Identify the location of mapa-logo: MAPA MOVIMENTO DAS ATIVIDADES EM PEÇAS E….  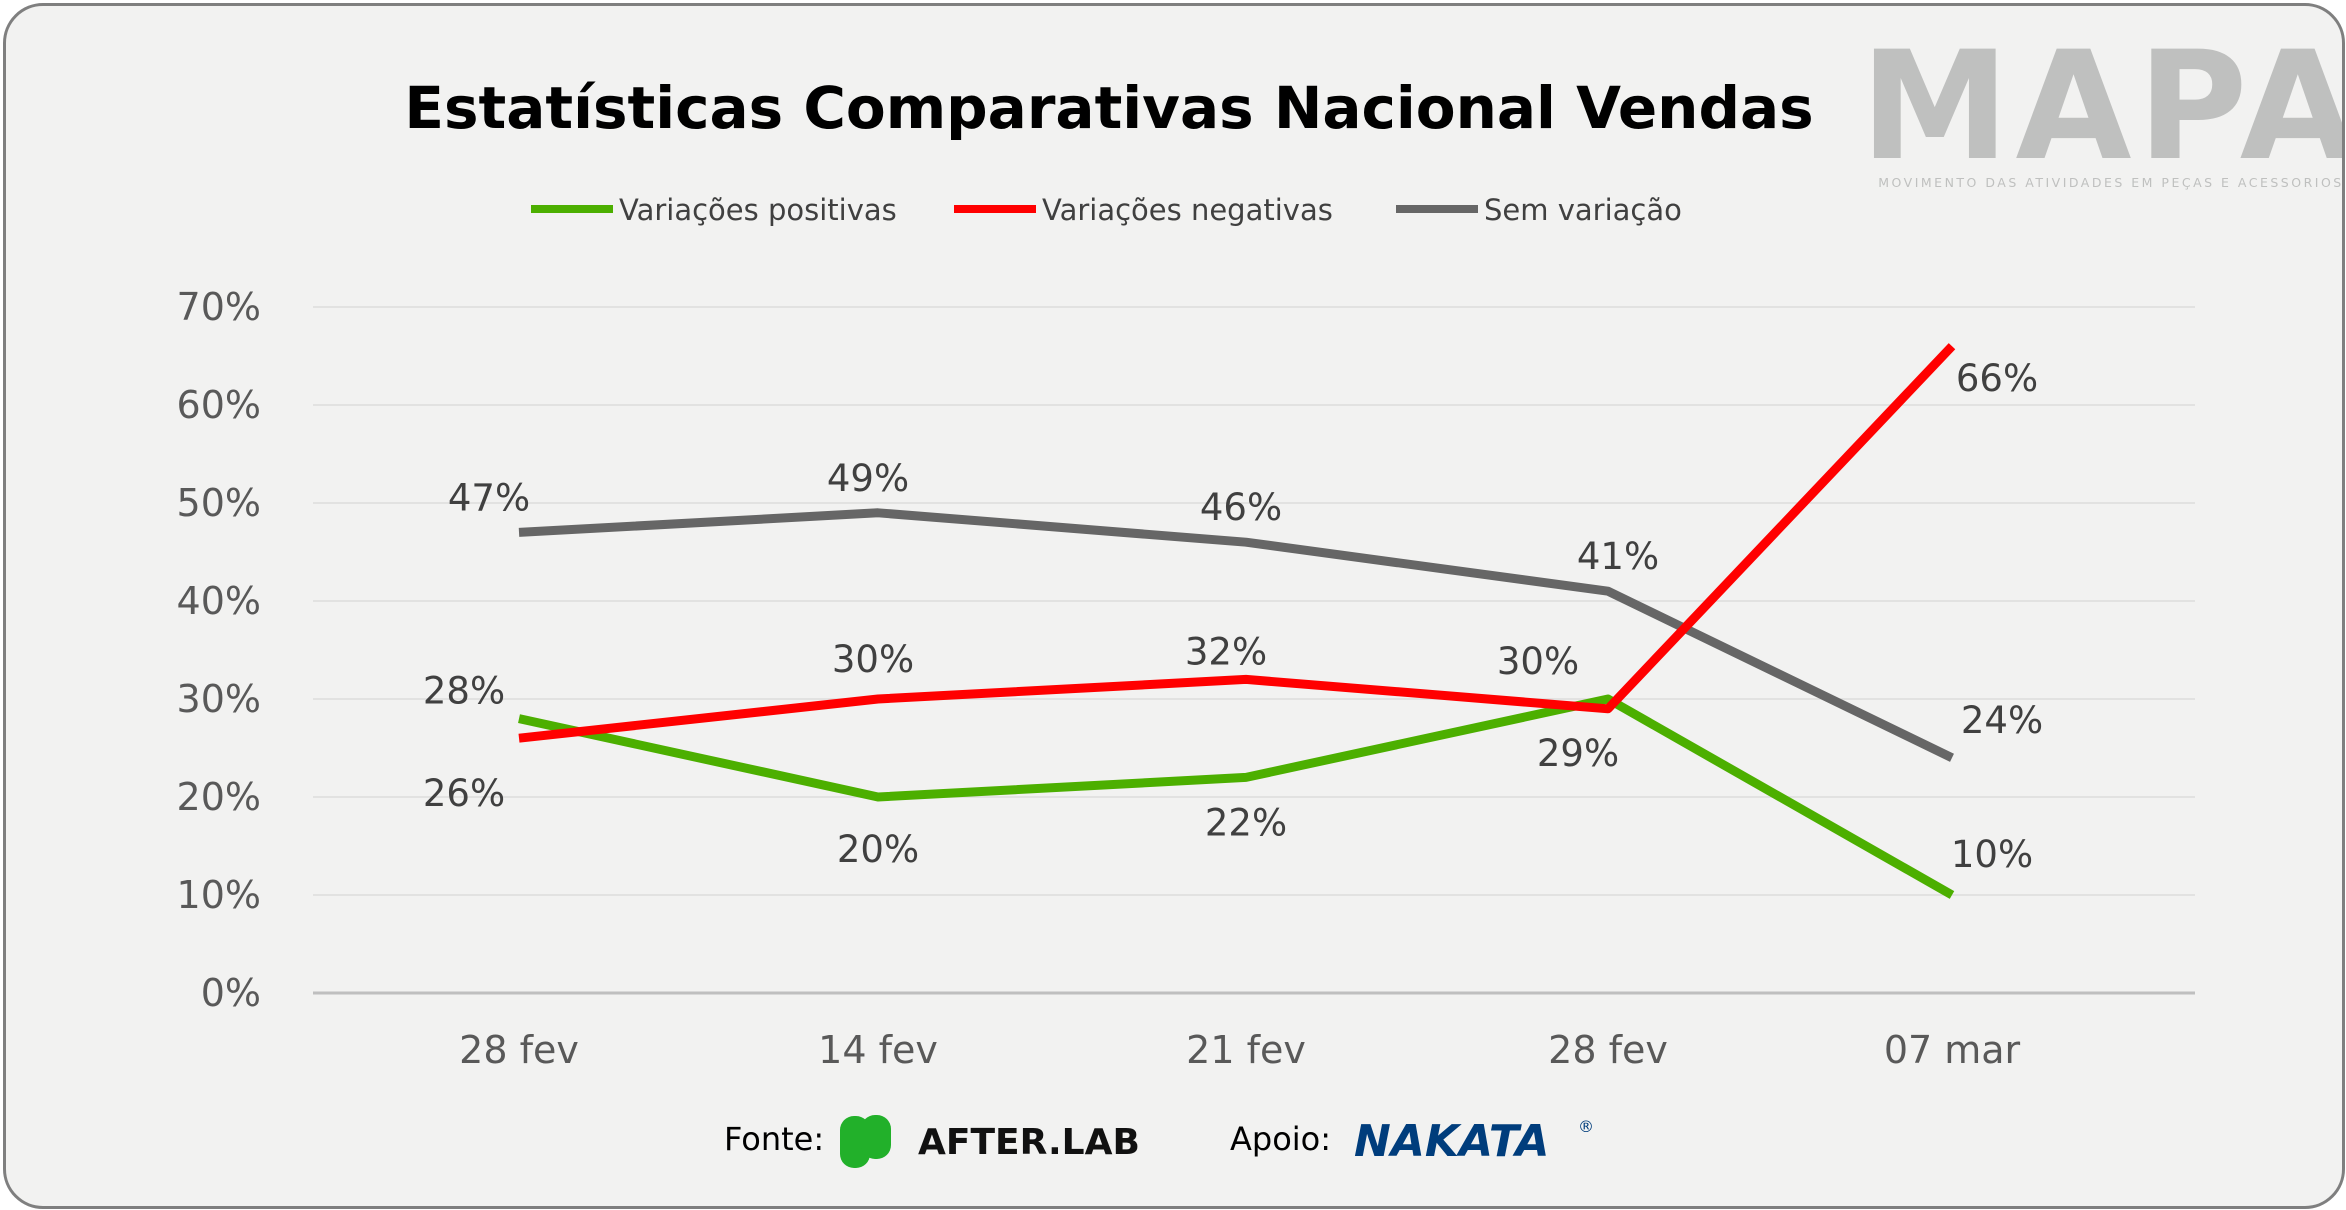
(2102, 107).